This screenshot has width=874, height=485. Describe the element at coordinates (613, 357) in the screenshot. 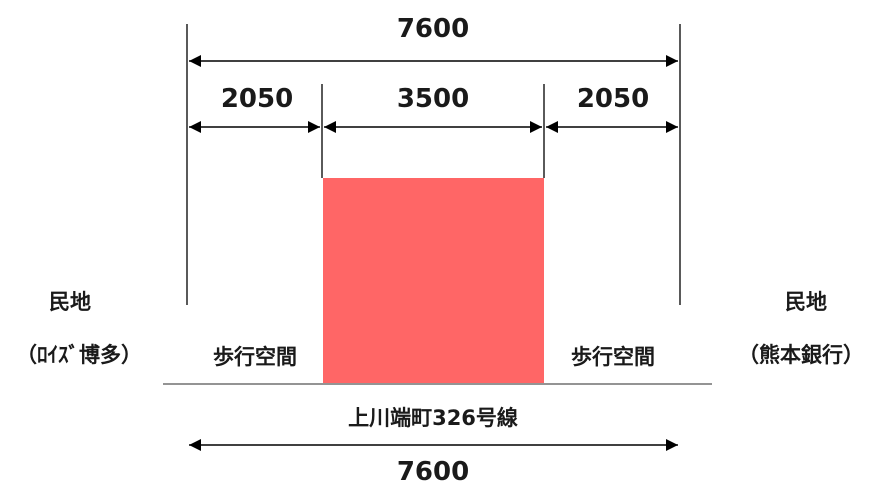

I see `right-walkway-label: 歩行空間` at that location.